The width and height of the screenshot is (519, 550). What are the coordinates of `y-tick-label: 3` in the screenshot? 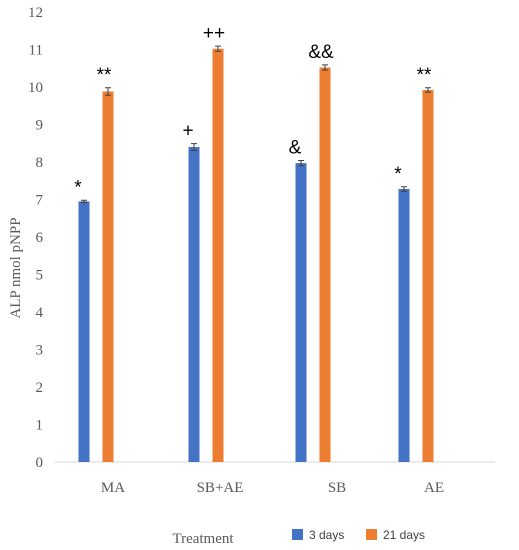 It's located at (40, 351).